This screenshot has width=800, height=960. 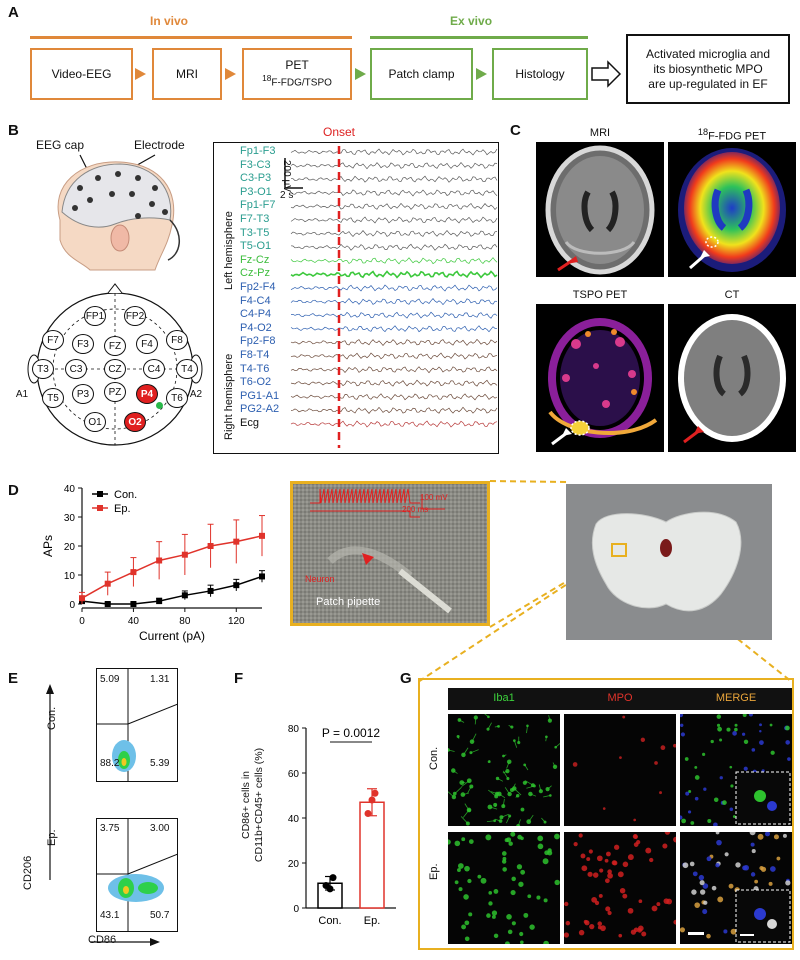 I want to click on p-value-annotation: P = 0.0012, so click(x=351, y=733).